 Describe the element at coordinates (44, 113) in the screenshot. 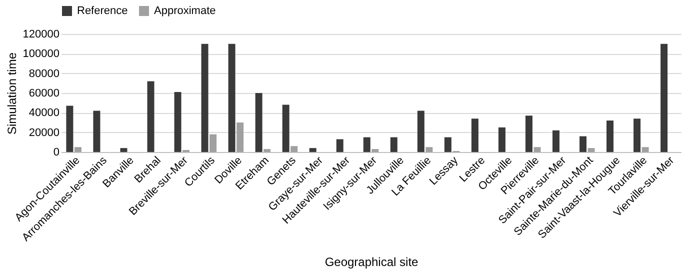

I see `y-tick-label: 40000` at that location.